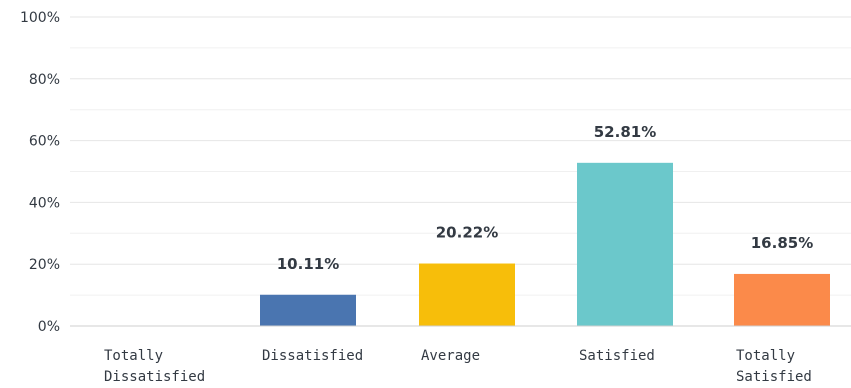 This screenshot has height=388, width=851. What do you see at coordinates (625, 132) in the screenshot?
I see `data-label: 52.81%` at bounding box center [625, 132].